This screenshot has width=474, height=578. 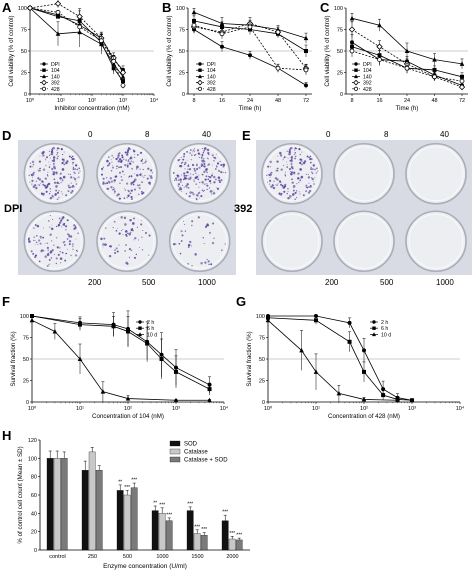 What do you see at coordinates (268, 408) in the screenshot?
I see `x-tick-label: 10⁰` at bounding box center [268, 408].